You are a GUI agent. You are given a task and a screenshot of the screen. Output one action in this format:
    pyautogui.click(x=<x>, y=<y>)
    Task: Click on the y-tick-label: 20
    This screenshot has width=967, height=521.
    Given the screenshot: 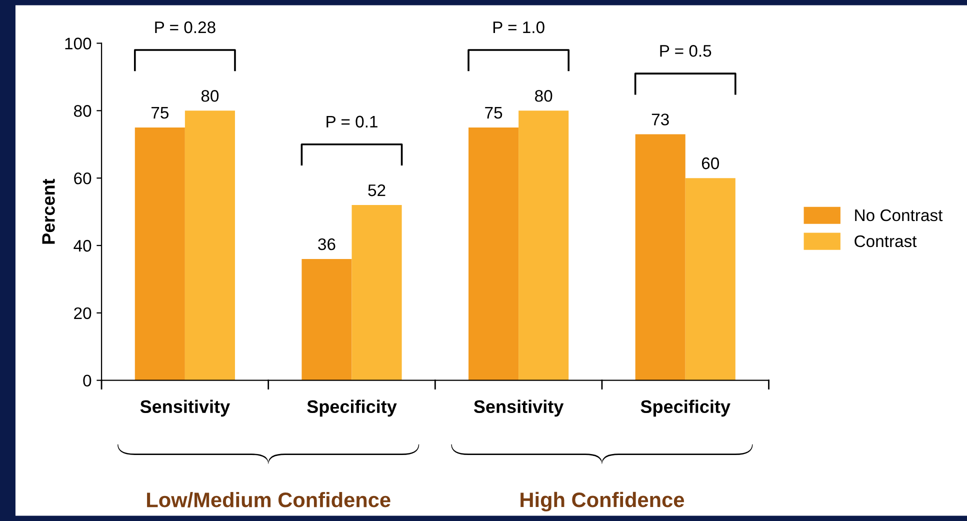 What is the action you would take?
    pyautogui.click(x=83, y=313)
    